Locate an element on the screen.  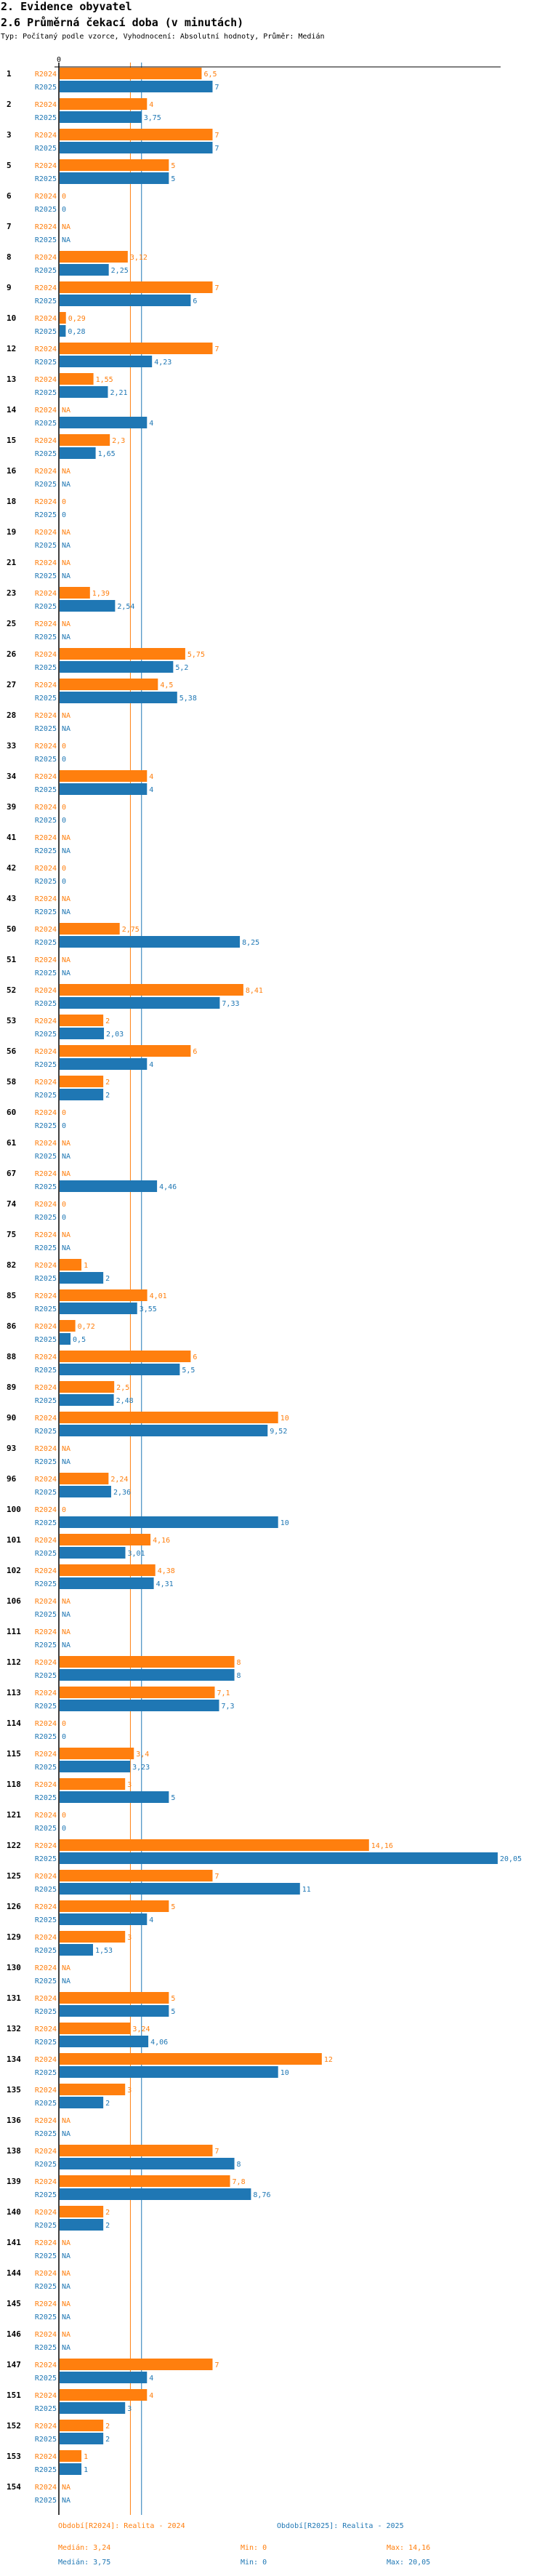
category-label: 101 is located at coordinates (14, 1540).